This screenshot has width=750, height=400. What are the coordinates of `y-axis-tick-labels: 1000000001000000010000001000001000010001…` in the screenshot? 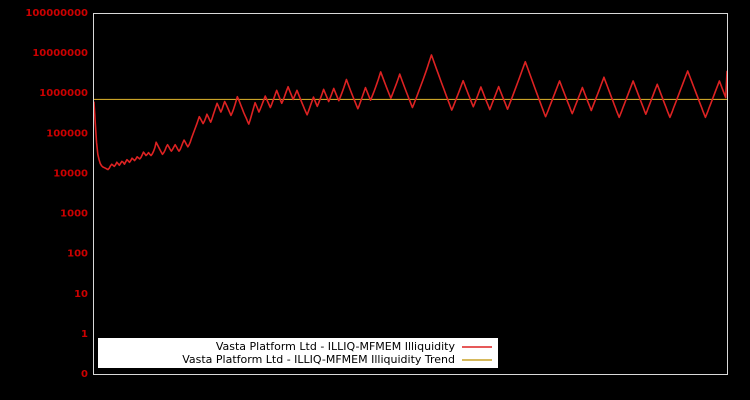 It's located at (56, 194).